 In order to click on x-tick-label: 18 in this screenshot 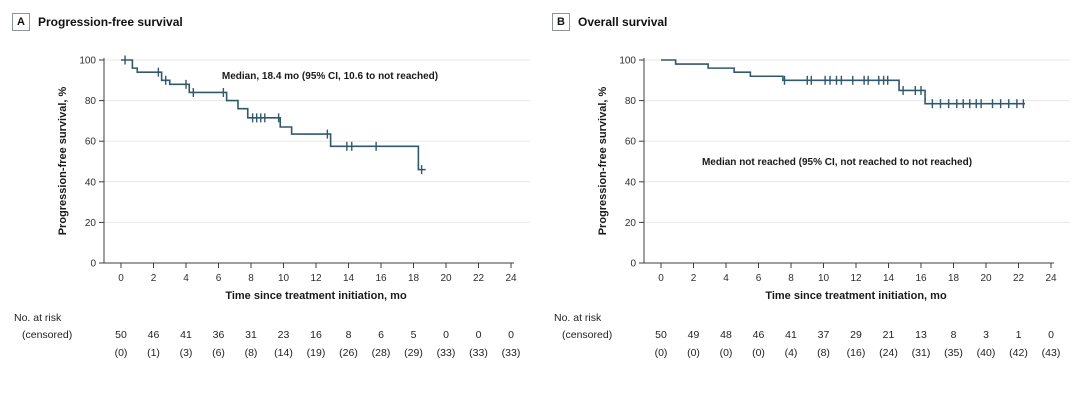, I will do `click(954, 278)`.